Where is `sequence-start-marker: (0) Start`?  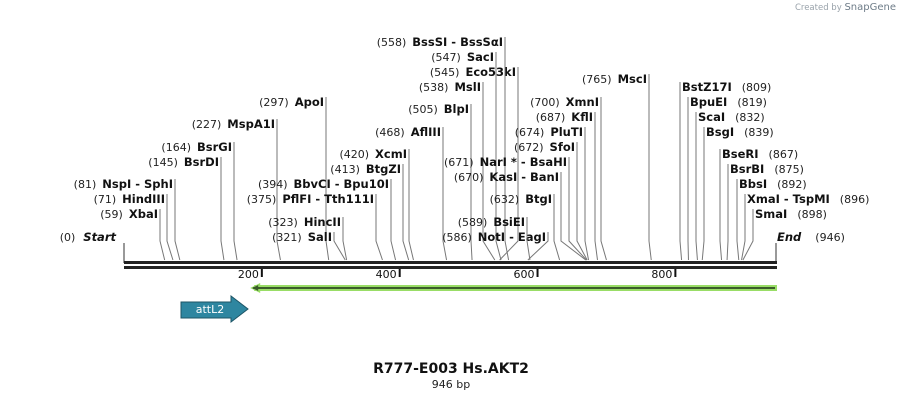
sequence-start-marker: (0) Start is located at coordinates (92, 246).